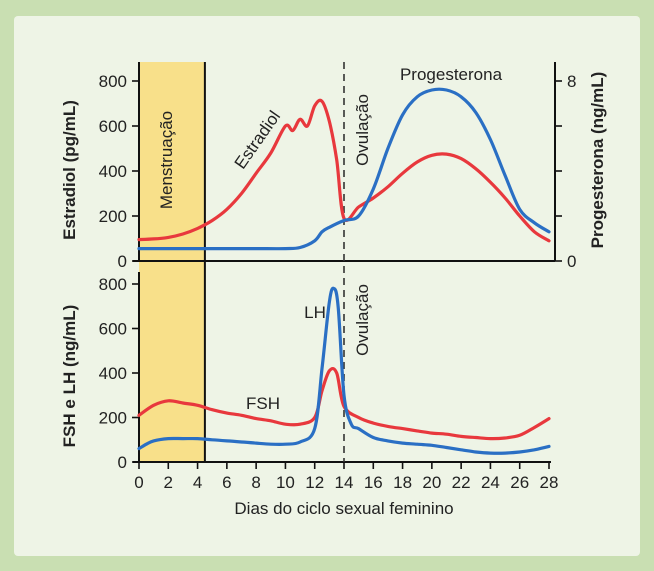 This screenshot has width=654, height=571. What do you see at coordinates (315, 312) in the screenshot?
I see `lh-label: LH` at bounding box center [315, 312].